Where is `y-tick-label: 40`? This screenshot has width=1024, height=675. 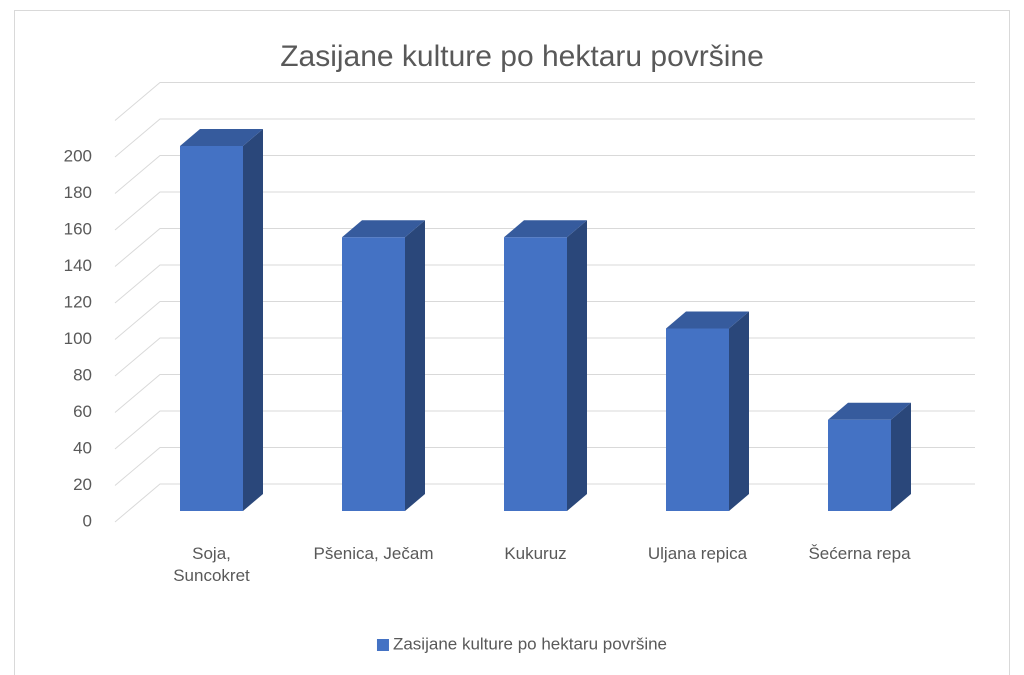 y-tick-label: 40 is located at coordinates (82, 447).